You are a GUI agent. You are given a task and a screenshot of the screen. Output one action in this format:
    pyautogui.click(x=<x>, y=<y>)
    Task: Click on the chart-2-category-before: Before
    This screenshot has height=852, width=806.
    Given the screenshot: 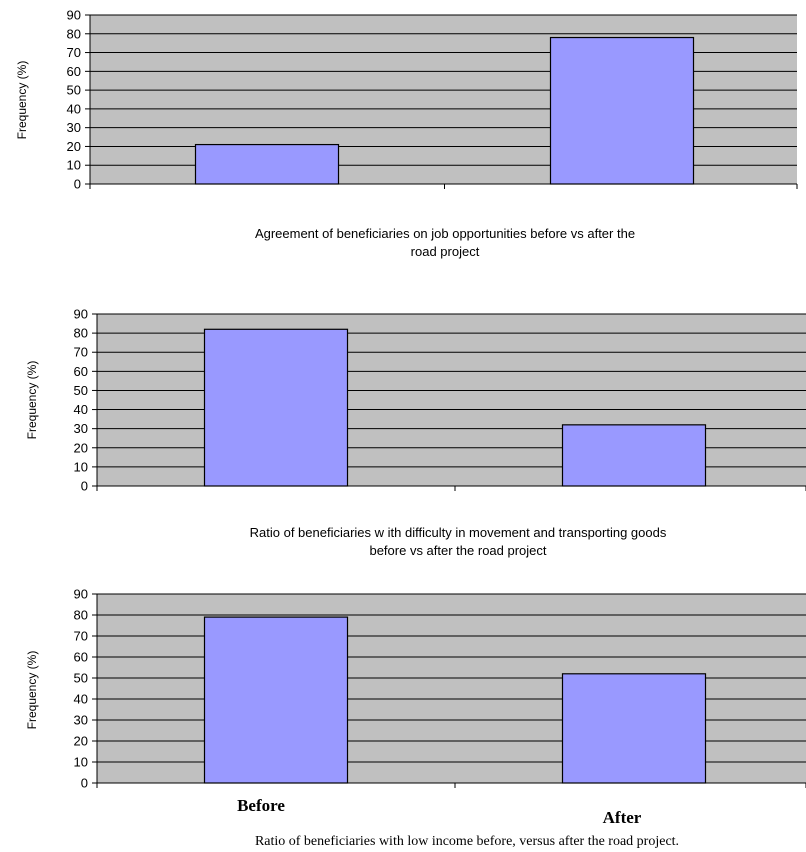 What is the action you would take?
    pyautogui.click(x=261, y=805)
    